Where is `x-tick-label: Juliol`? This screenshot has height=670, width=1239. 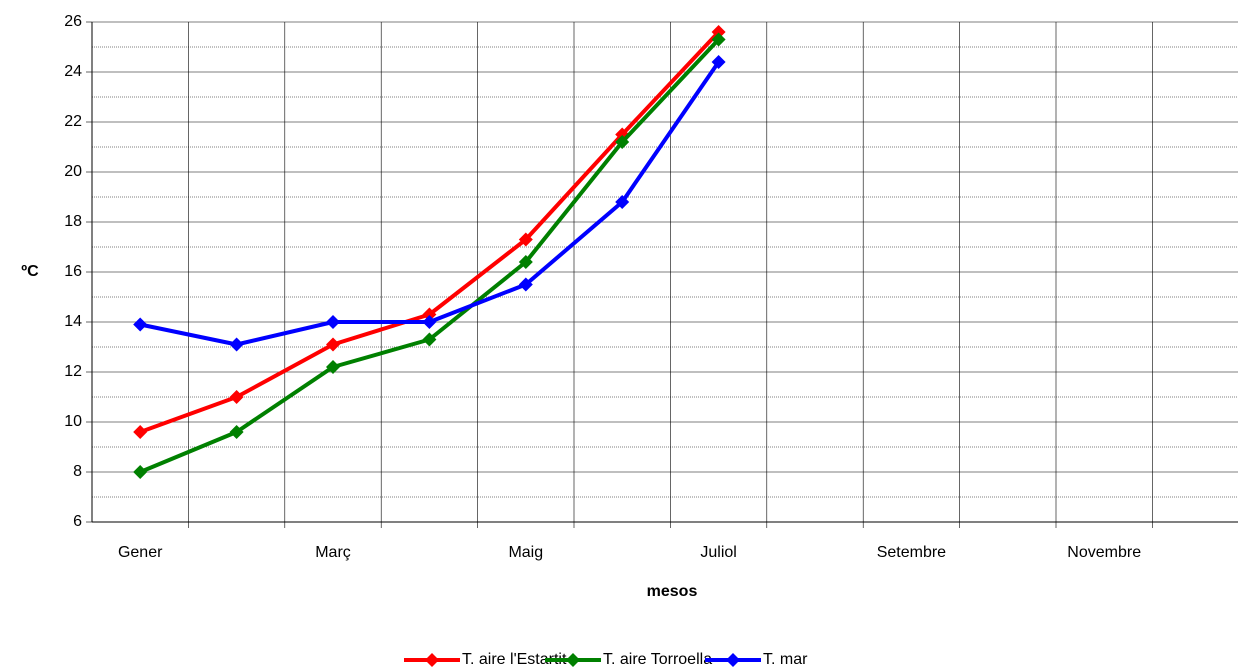
x-tick-label: Juliol is located at coordinates (718, 552).